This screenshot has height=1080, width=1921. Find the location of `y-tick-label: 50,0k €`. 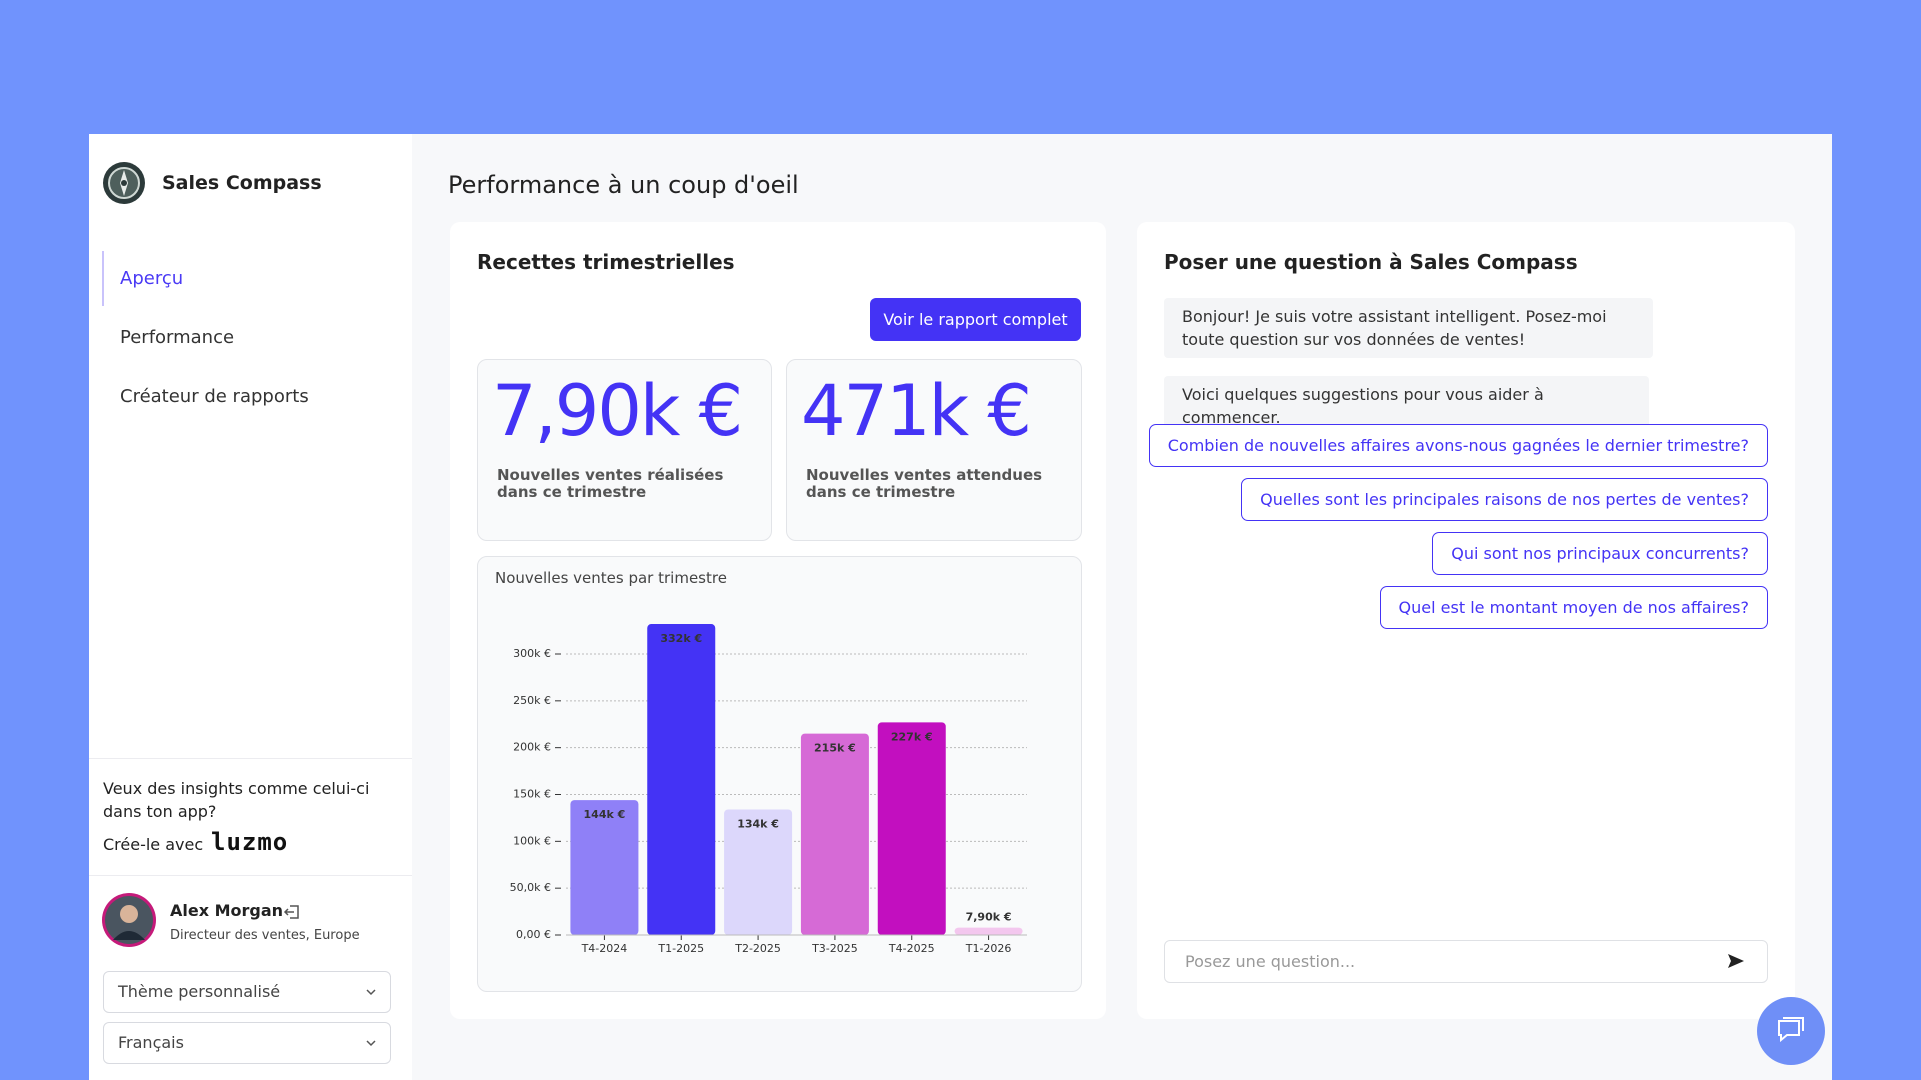

y-tick-label: 50,0k € is located at coordinates (530, 887).